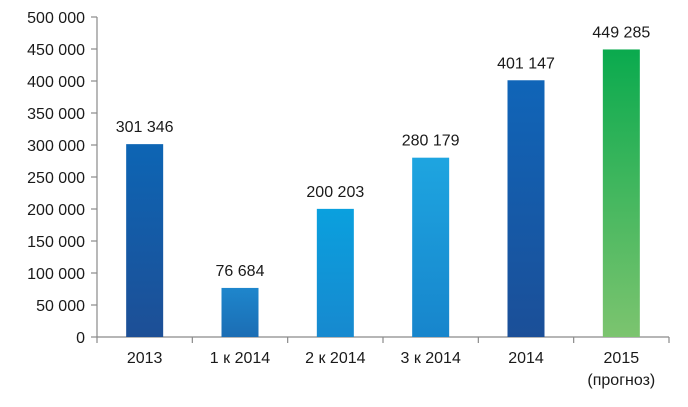 The width and height of the screenshot is (688, 407). What do you see at coordinates (56, 274) in the screenshot?
I see `y-tick-label: 100 000` at bounding box center [56, 274].